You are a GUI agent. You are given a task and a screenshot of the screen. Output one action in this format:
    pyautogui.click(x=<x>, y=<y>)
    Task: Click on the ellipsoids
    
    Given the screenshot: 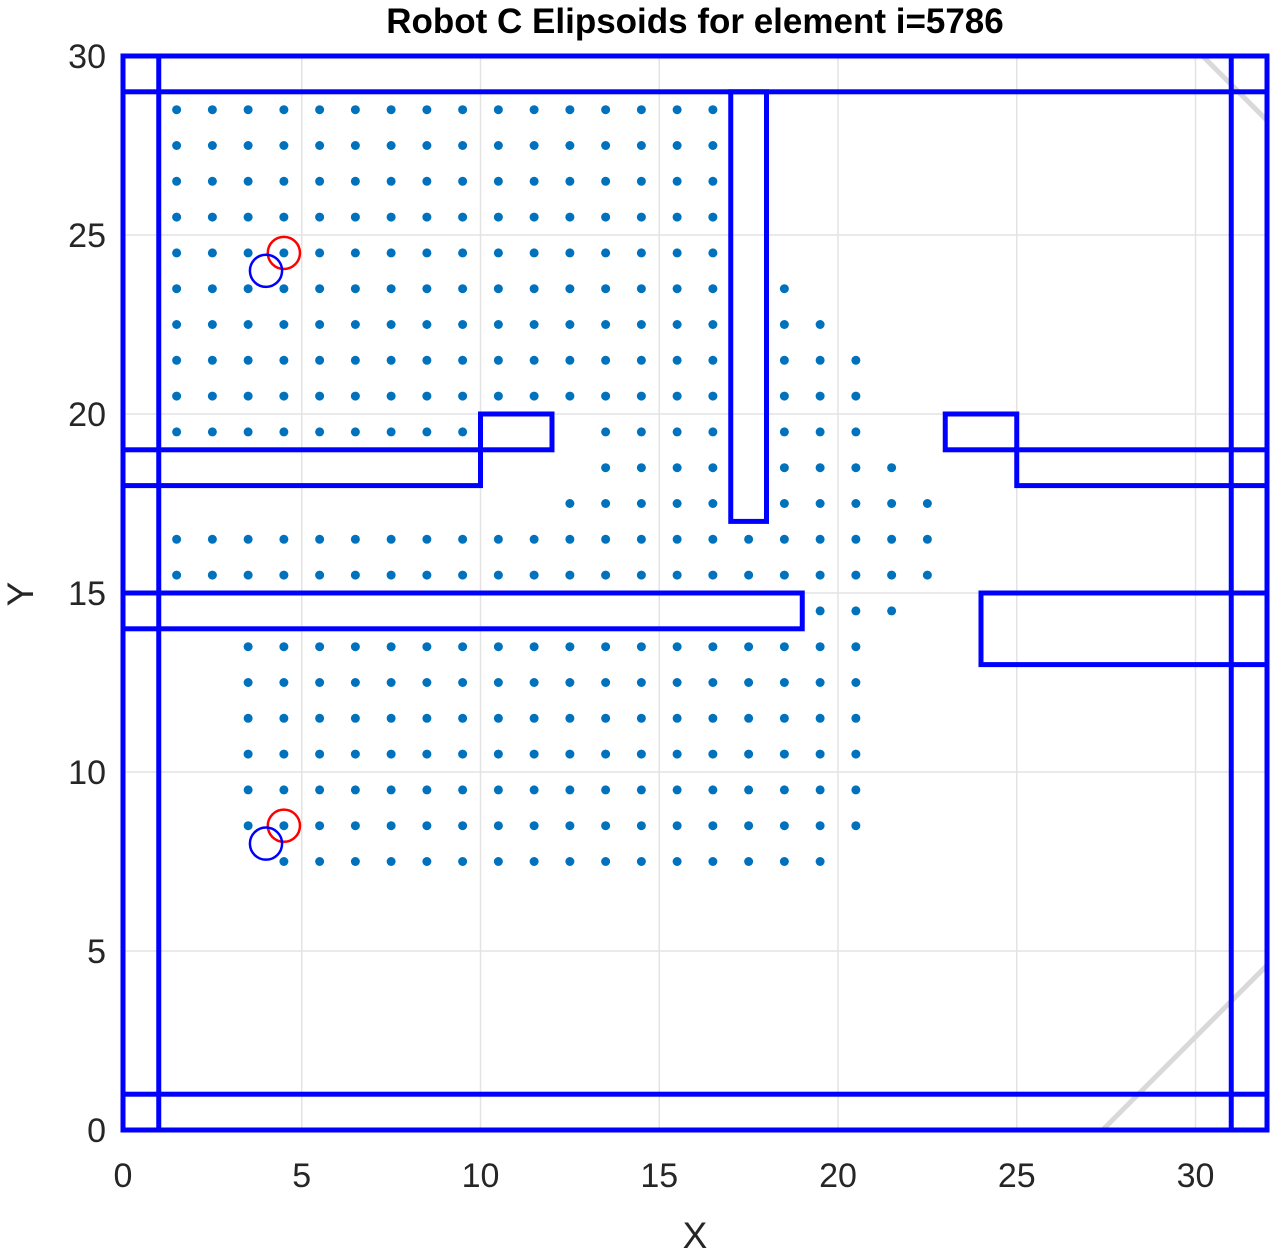 What is the action you would take?
    pyautogui.click(x=275, y=548)
    